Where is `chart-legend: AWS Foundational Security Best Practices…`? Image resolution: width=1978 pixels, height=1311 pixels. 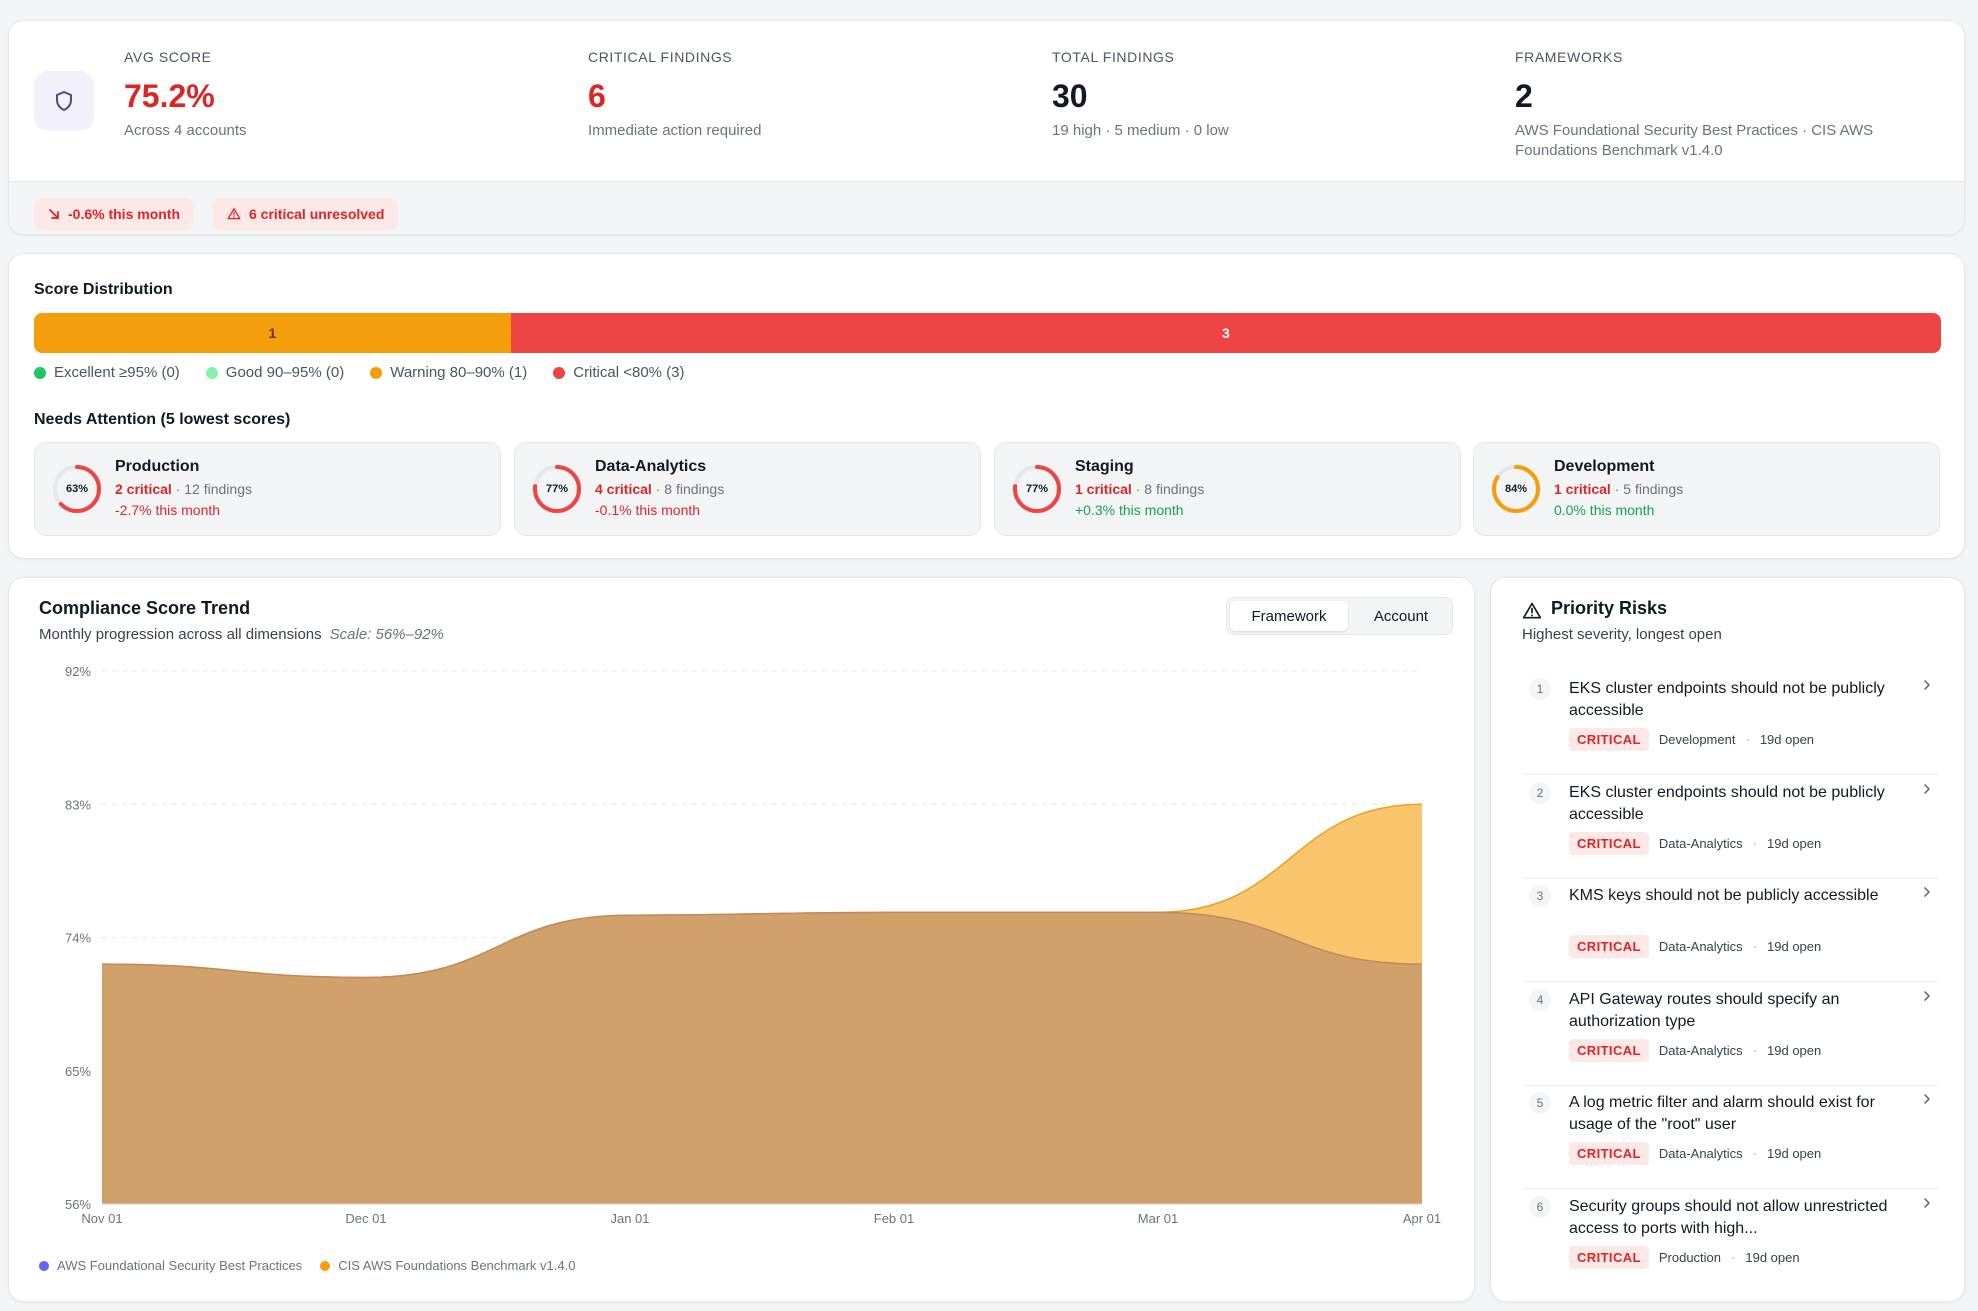 chart-legend: AWS Foundational Security Best Practices… is located at coordinates (307, 1265).